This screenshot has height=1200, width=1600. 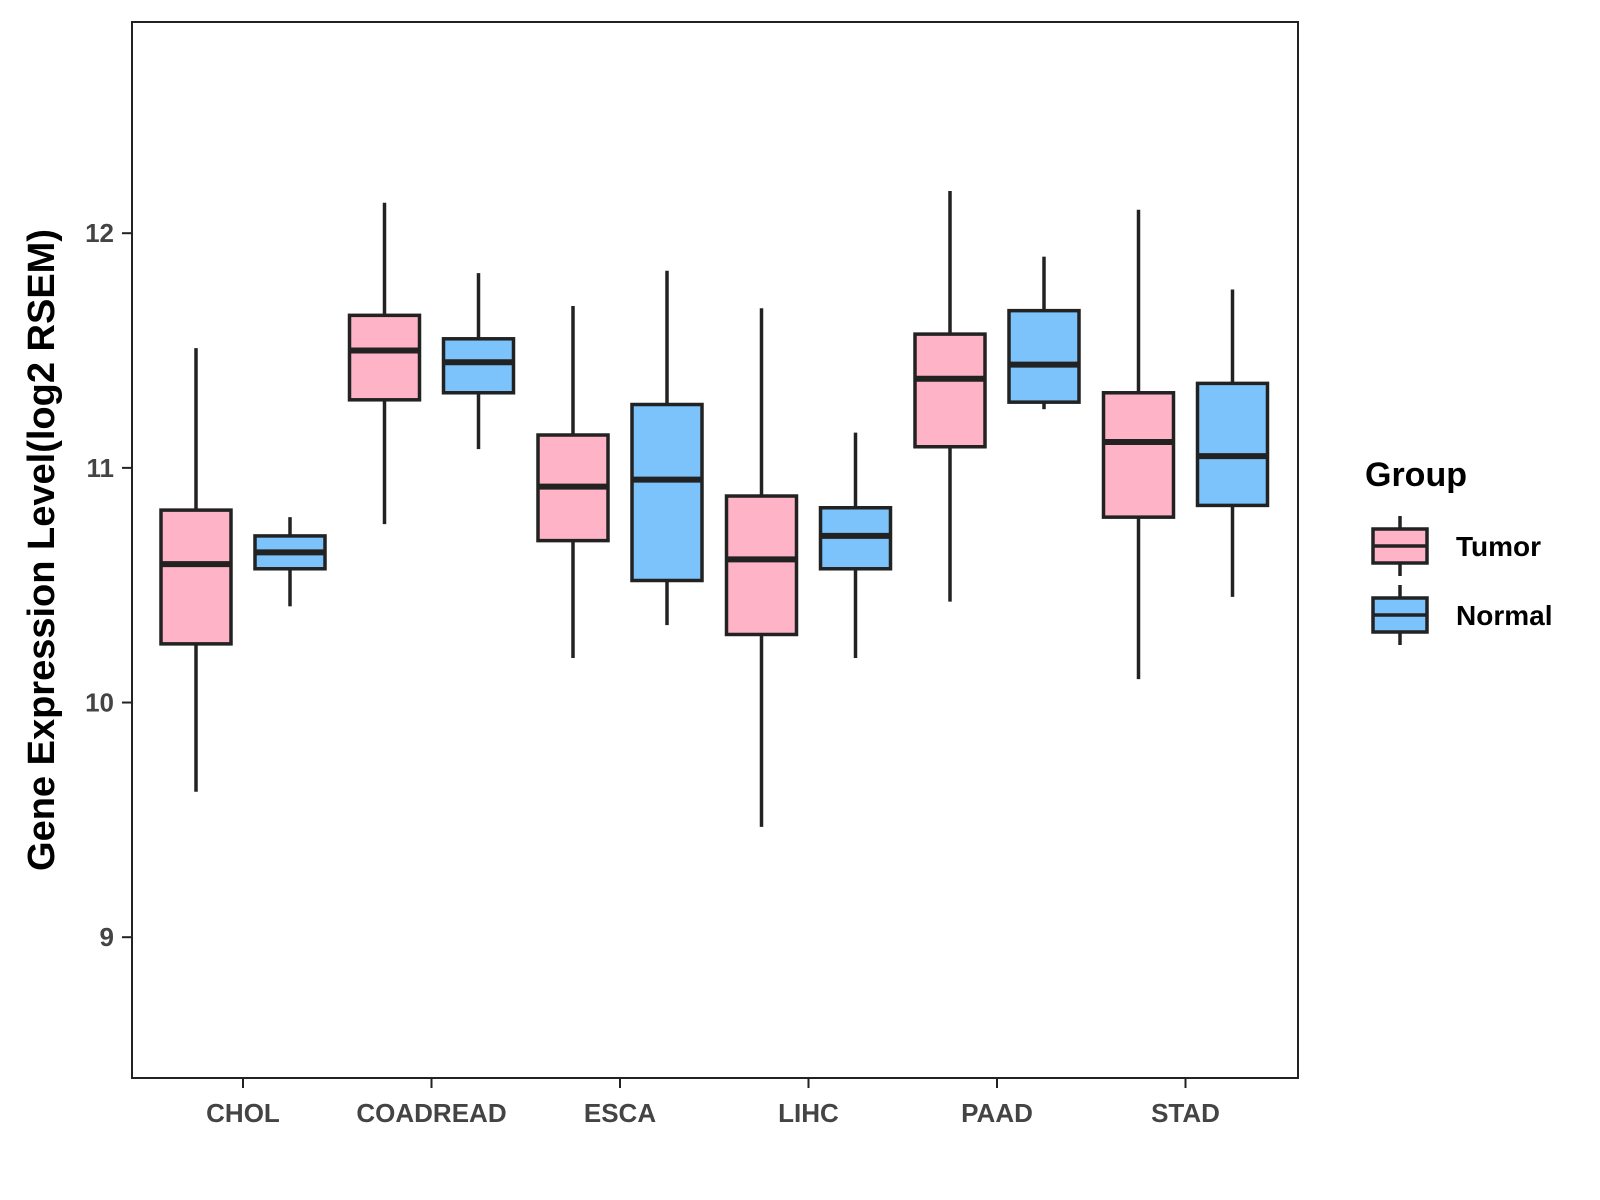 I want to click on x-tick-label: STAD, so click(x=1185, y=1113).